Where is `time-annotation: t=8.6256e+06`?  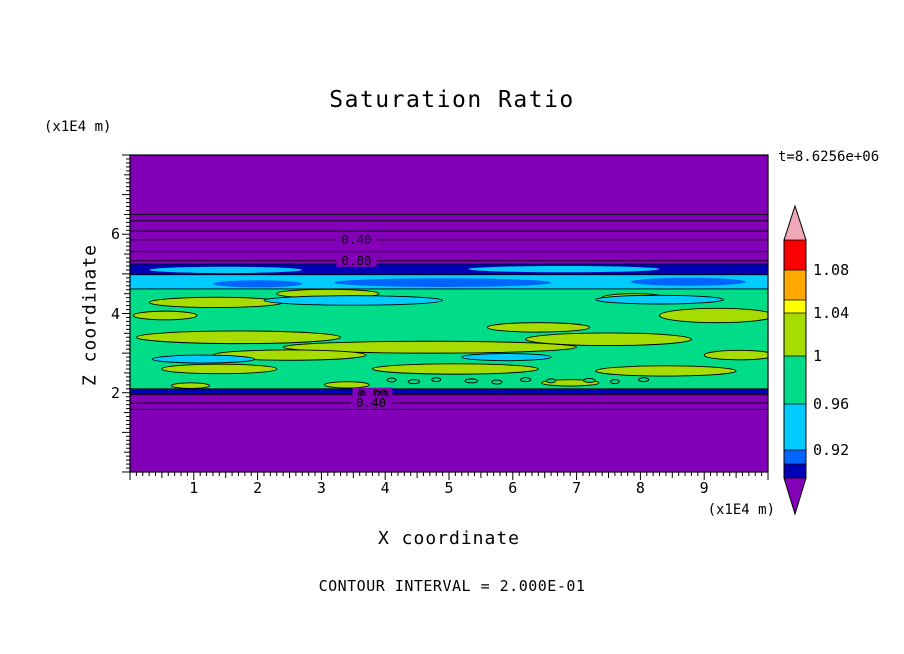 time-annotation: t=8.6256e+06 is located at coordinates (829, 157).